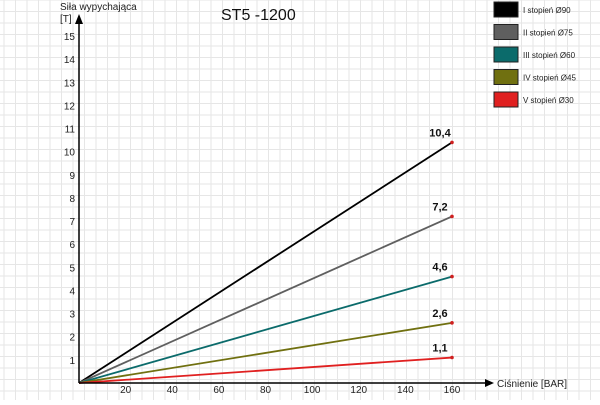 The width and height of the screenshot is (600, 405). What do you see at coordinates (549, 78) in the screenshot?
I see `legend-label: IV stopień Ø45` at bounding box center [549, 78].